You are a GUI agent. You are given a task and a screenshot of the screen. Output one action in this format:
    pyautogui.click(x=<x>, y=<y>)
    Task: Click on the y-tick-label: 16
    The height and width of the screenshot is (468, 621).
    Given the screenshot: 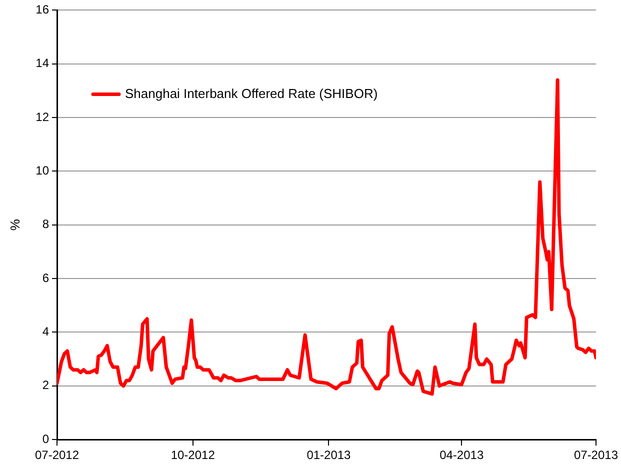 What is the action you would take?
    pyautogui.click(x=43, y=9)
    